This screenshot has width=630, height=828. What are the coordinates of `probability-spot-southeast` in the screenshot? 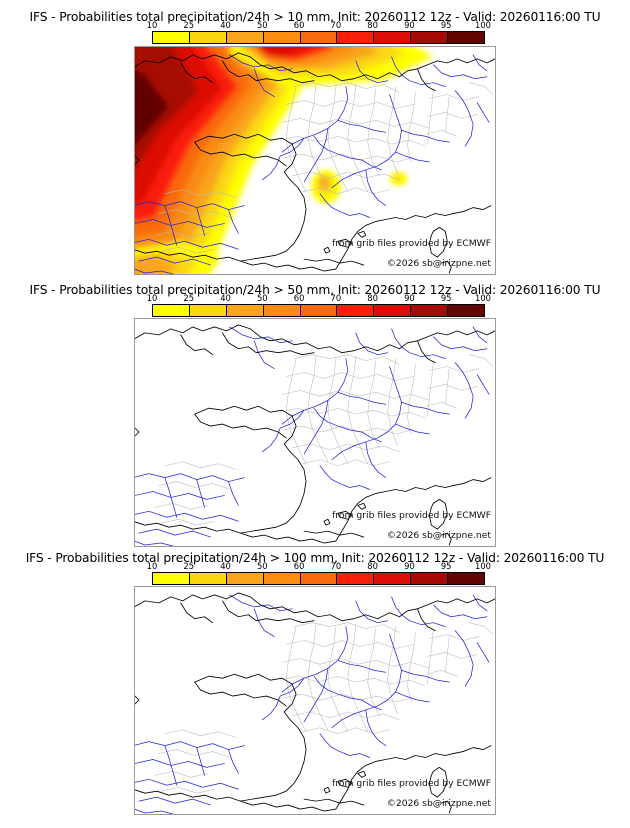 It's located at (398, 178).